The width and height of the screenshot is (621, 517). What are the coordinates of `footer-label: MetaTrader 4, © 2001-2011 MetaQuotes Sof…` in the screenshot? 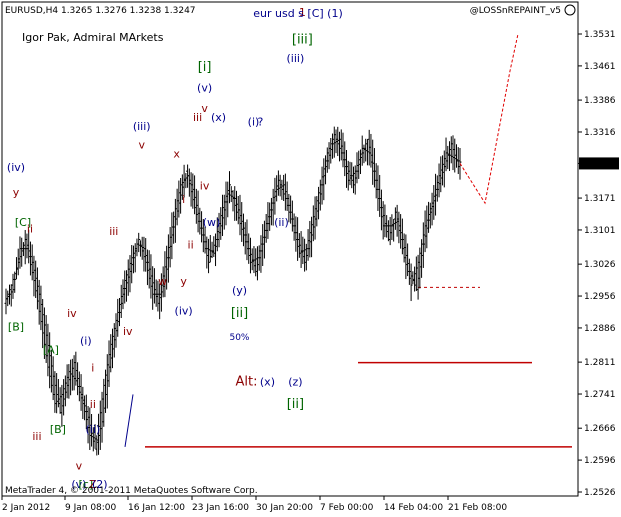 It's located at (131, 491).